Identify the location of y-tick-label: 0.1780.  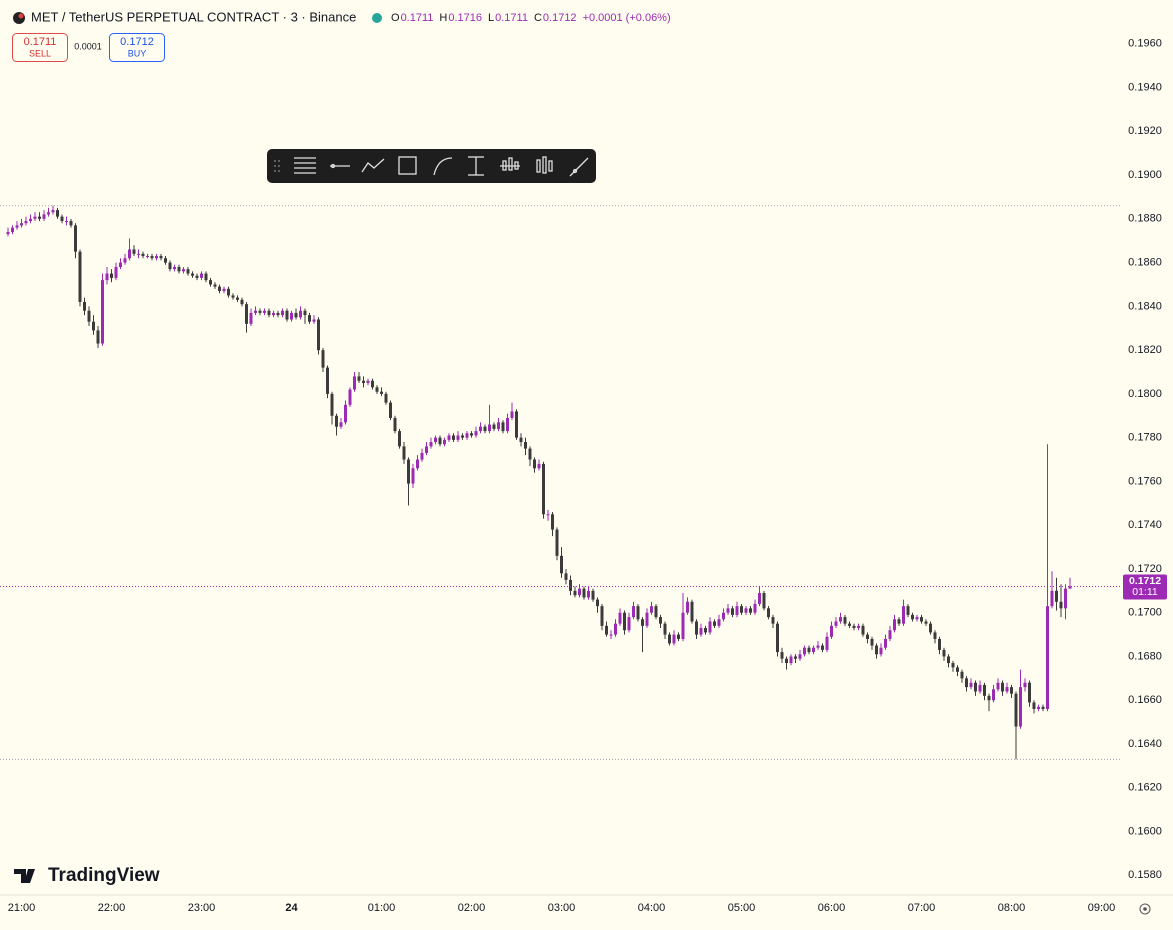
(1145, 438).